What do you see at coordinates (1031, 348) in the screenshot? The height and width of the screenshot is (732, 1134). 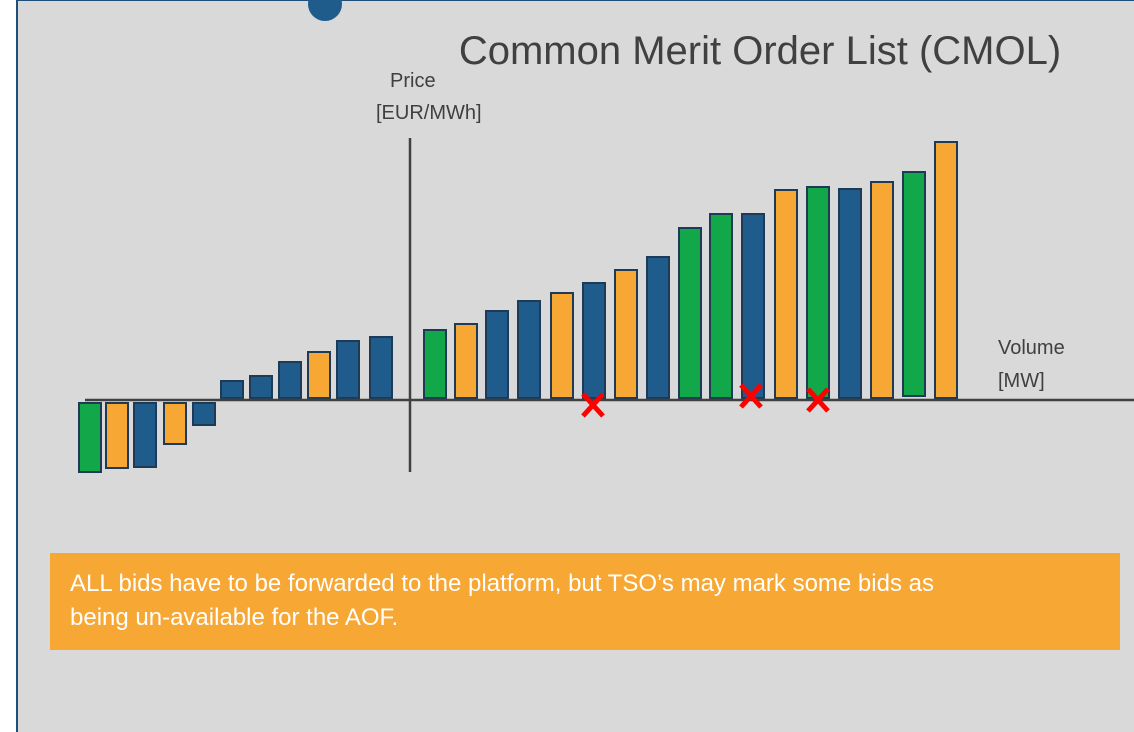 I see `x-axis-label: Volume` at bounding box center [1031, 348].